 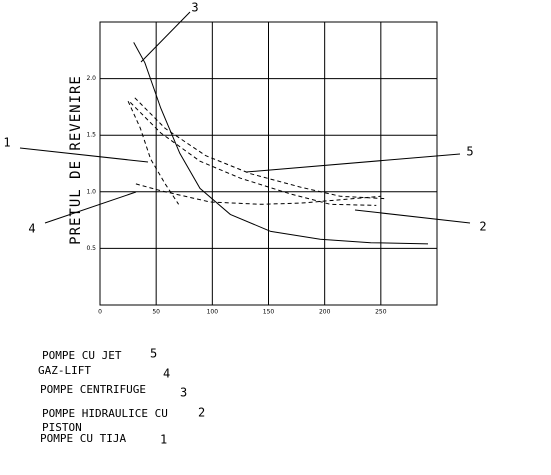 I want to click on legend-number: 4, so click(x=166, y=374).